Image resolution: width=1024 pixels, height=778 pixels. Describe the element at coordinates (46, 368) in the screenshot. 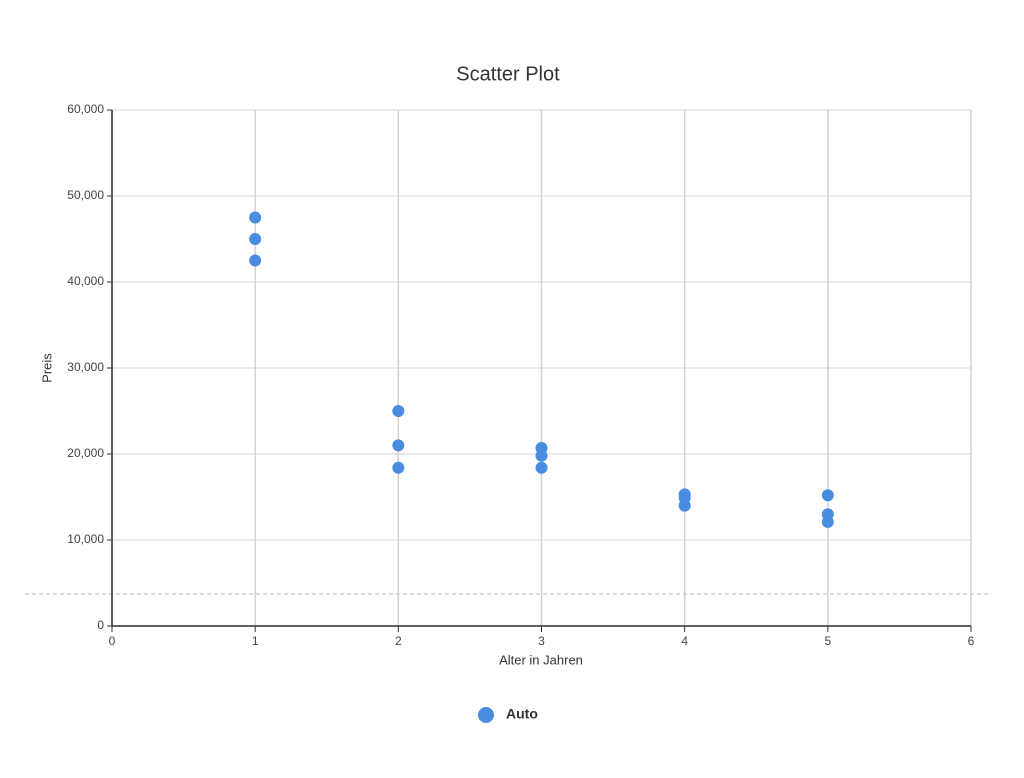

I see `y-axis-label: Preis` at that location.